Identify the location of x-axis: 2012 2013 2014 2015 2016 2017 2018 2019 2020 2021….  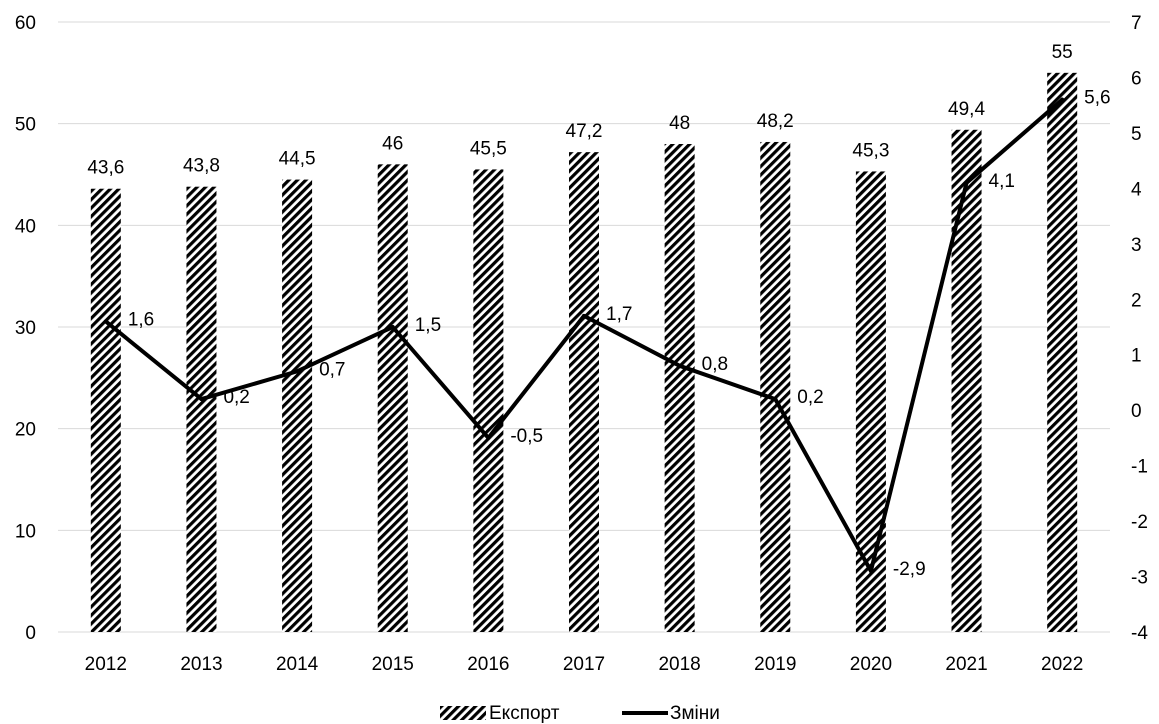
(584, 664).